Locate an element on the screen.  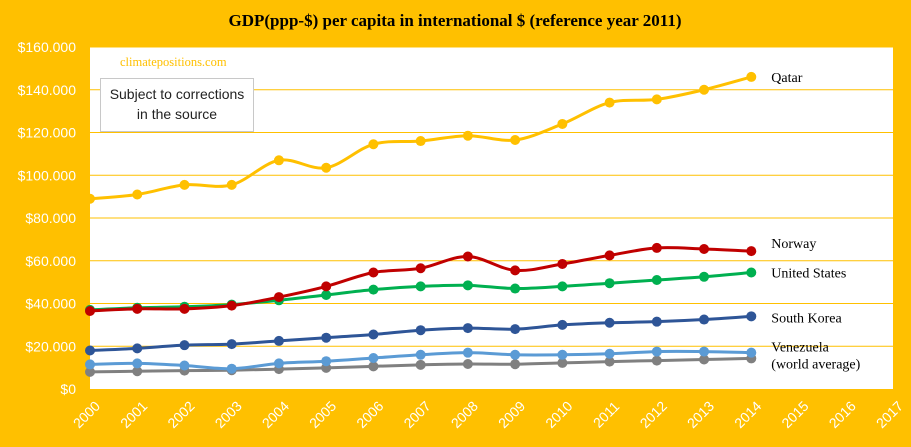
y-tick-label: $140.000 is located at coordinates (47, 90).